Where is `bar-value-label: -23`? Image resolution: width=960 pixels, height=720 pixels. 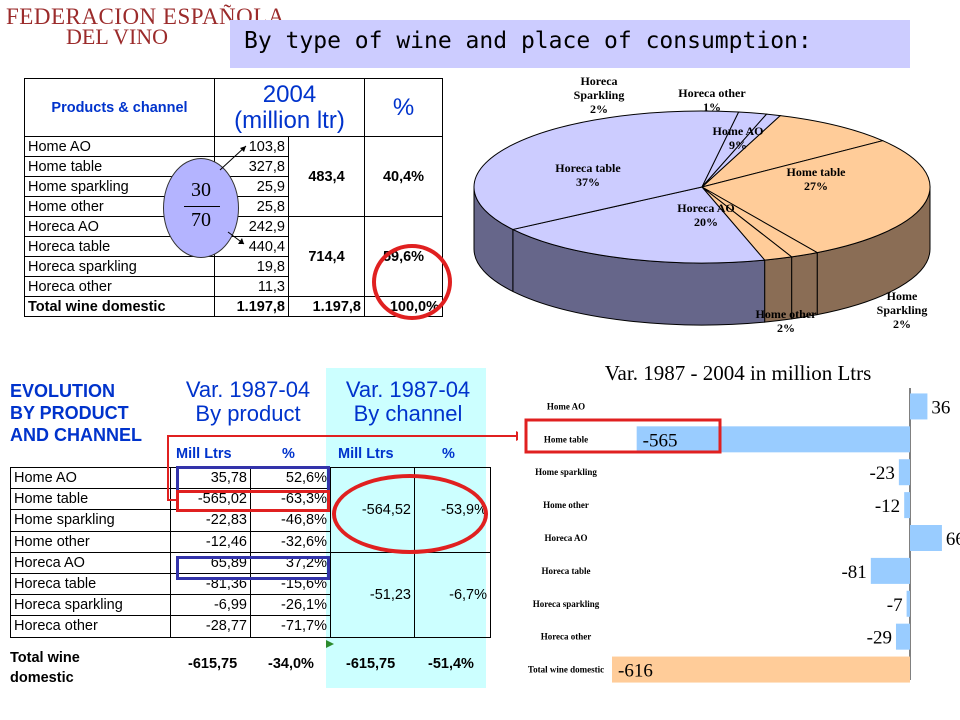
bar-value-label: -23 is located at coordinates (882, 473).